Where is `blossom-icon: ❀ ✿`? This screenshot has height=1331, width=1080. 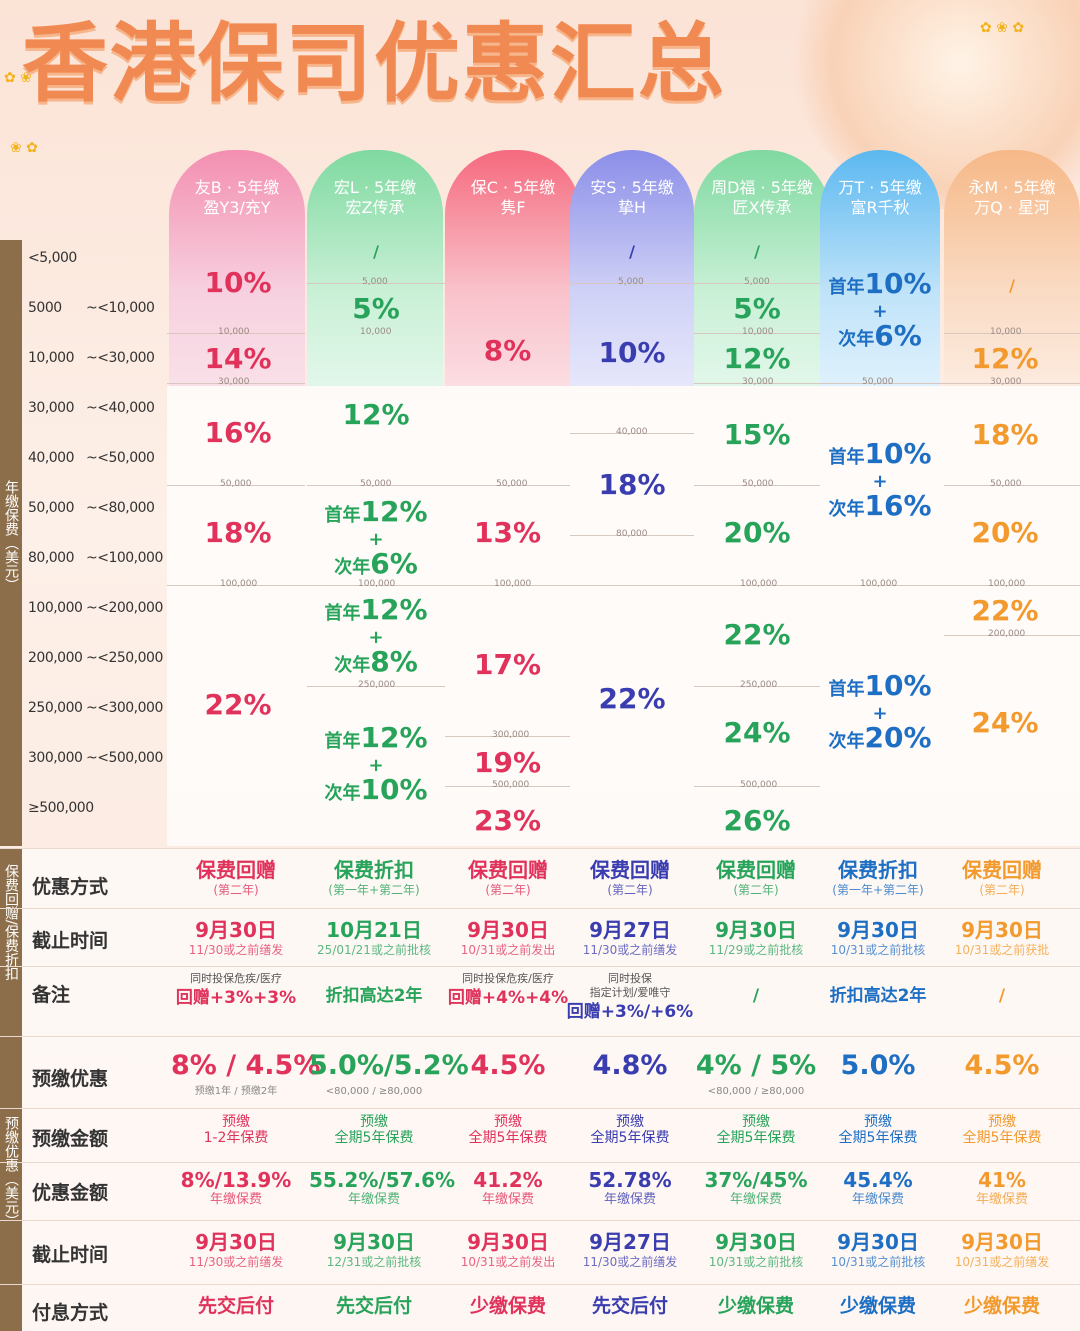
blossom-icon: ❀ ✿ is located at coordinates (24, 148).